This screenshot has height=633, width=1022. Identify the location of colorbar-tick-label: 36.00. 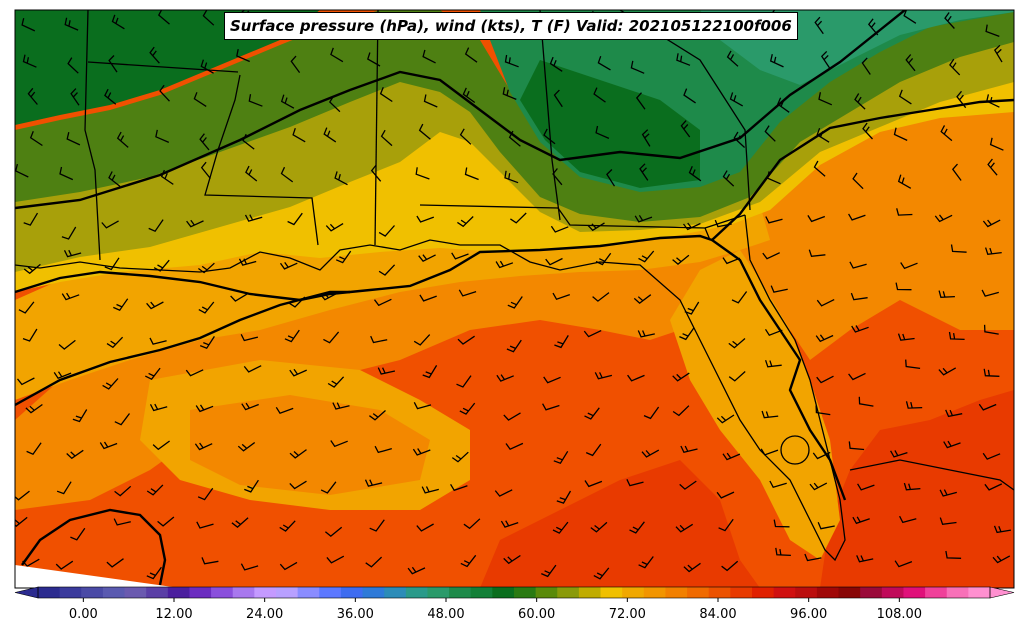
(355, 614).